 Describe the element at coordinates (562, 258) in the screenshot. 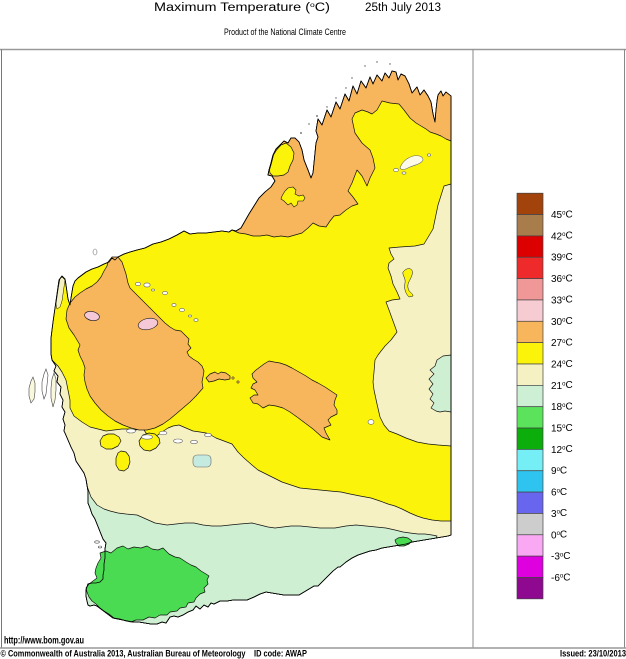

I see `svg-text: 39oC` at that location.